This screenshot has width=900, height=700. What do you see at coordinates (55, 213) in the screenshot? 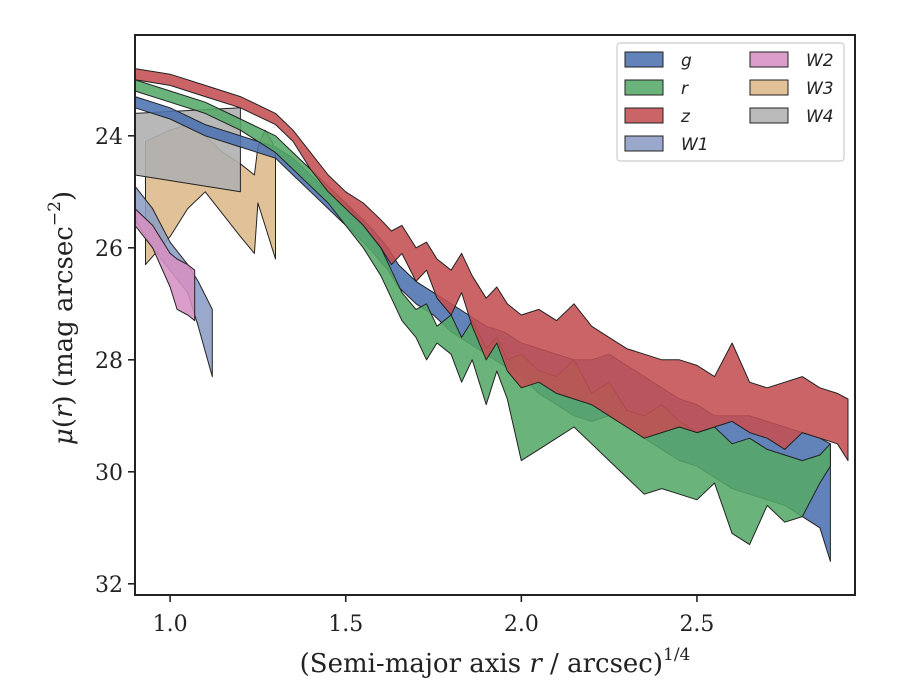
I see `y-axis-label-superscript: −2` at bounding box center [55, 213].